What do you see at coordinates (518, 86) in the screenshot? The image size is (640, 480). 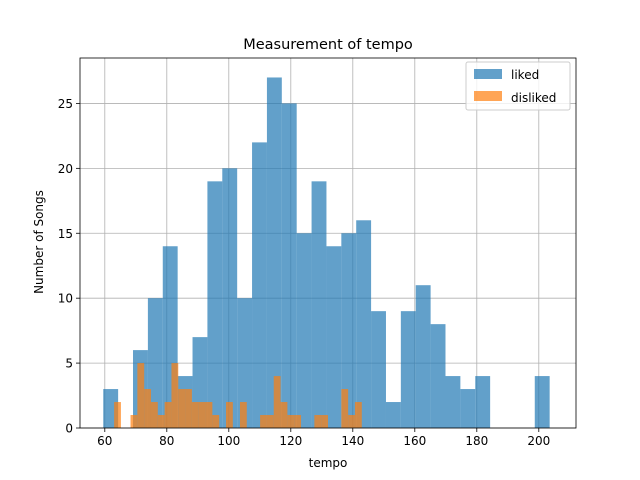 I see `legend: liked disliked` at bounding box center [518, 86].